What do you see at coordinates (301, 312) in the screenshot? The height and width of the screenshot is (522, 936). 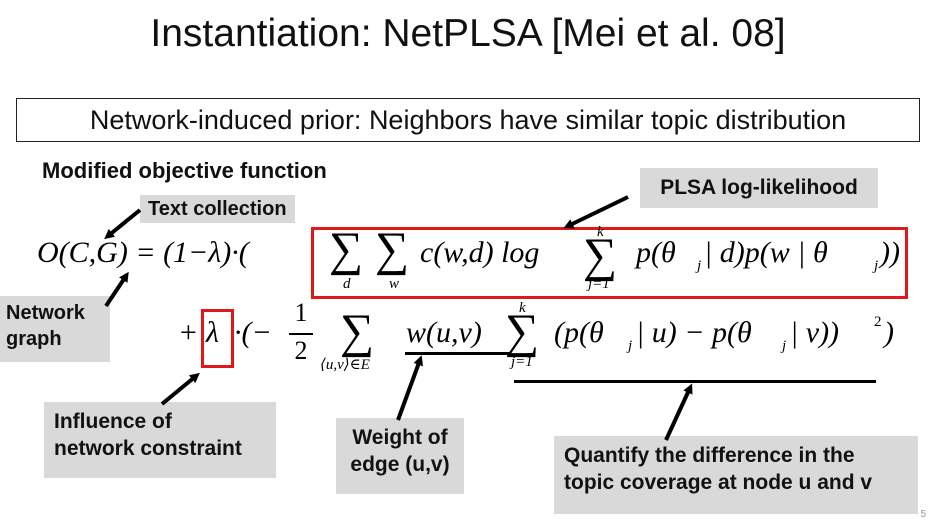 I see `frac-numerator: 1` at bounding box center [301, 312].